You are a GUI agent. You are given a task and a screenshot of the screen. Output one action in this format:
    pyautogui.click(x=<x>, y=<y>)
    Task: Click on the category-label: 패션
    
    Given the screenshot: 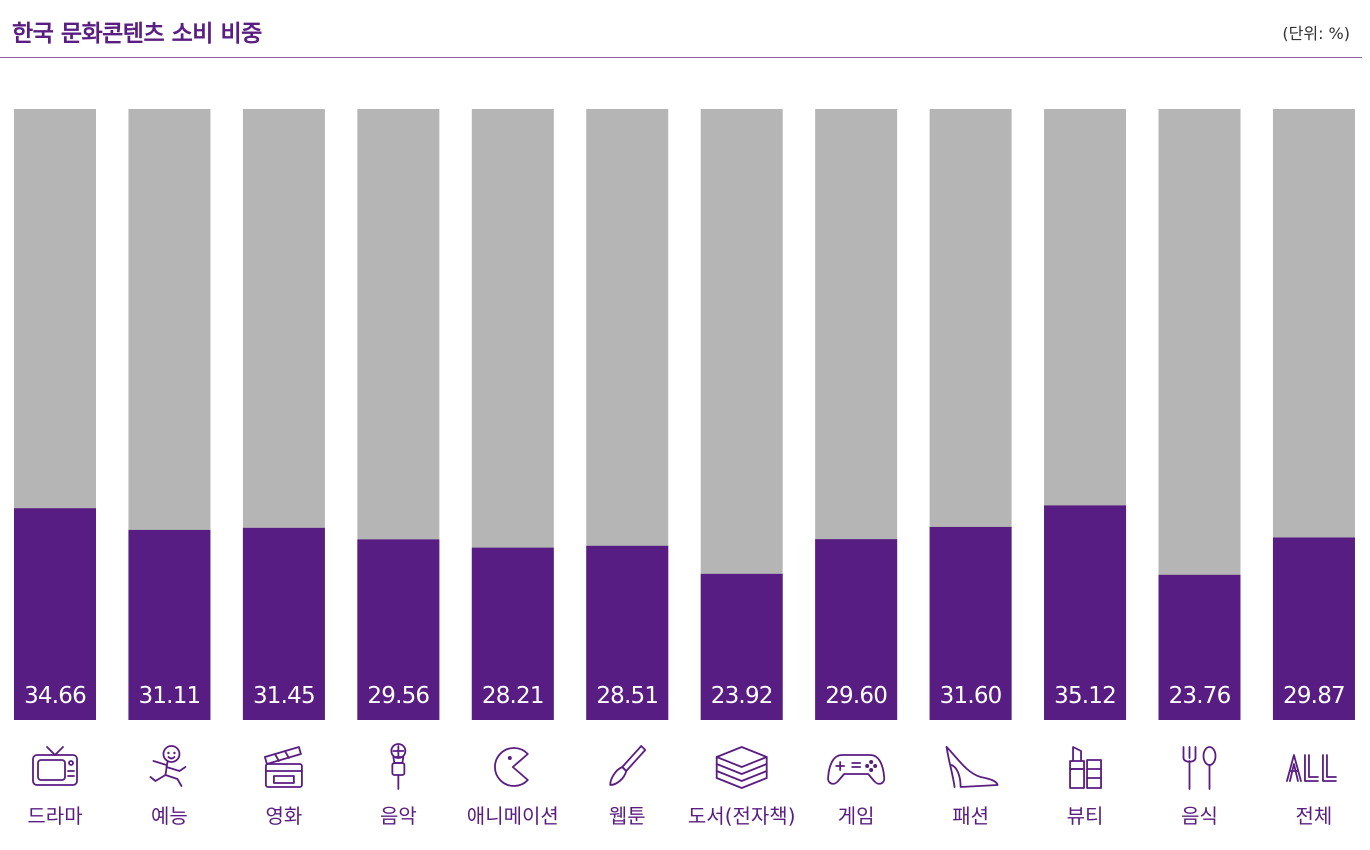 What is the action you would take?
    pyautogui.click(x=970, y=816)
    